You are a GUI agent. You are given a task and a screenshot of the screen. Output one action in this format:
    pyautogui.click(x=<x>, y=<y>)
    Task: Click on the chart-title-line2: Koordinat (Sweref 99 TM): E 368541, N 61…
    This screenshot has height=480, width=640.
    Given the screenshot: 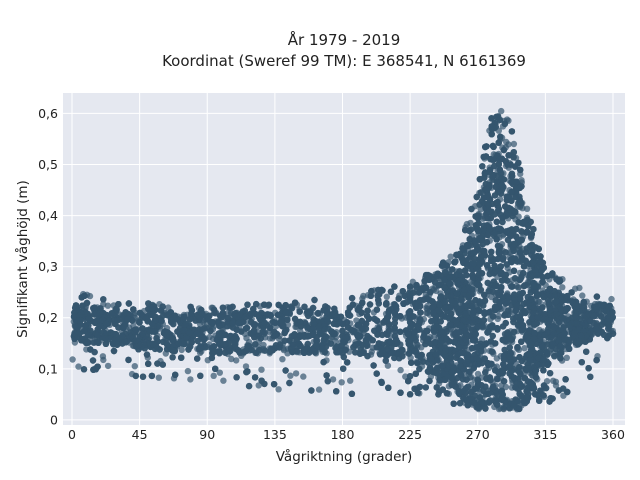 What is the action you would take?
    pyautogui.click(x=344, y=61)
    